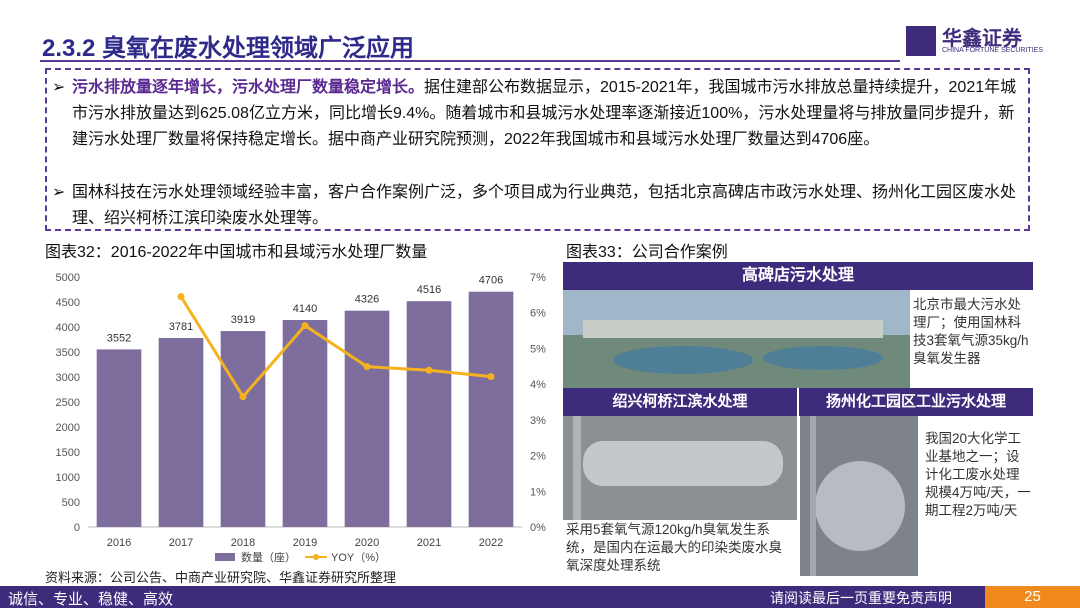 The width and height of the screenshot is (1080, 608). Describe the element at coordinates (982, 39) in the screenshot. I see `logo-text: 华鑫证券` at that location.